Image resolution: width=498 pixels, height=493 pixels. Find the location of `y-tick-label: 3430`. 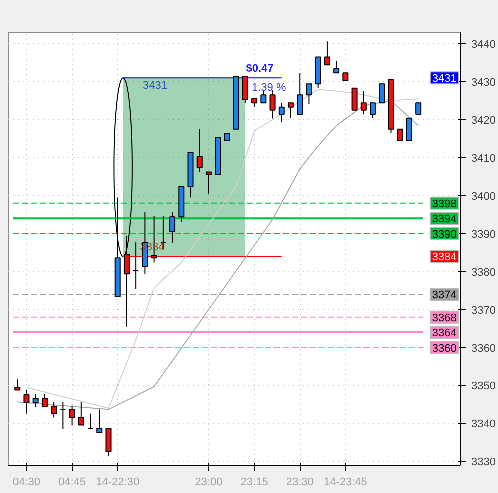

y-tick-label: 3430 is located at coordinates (484, 82).